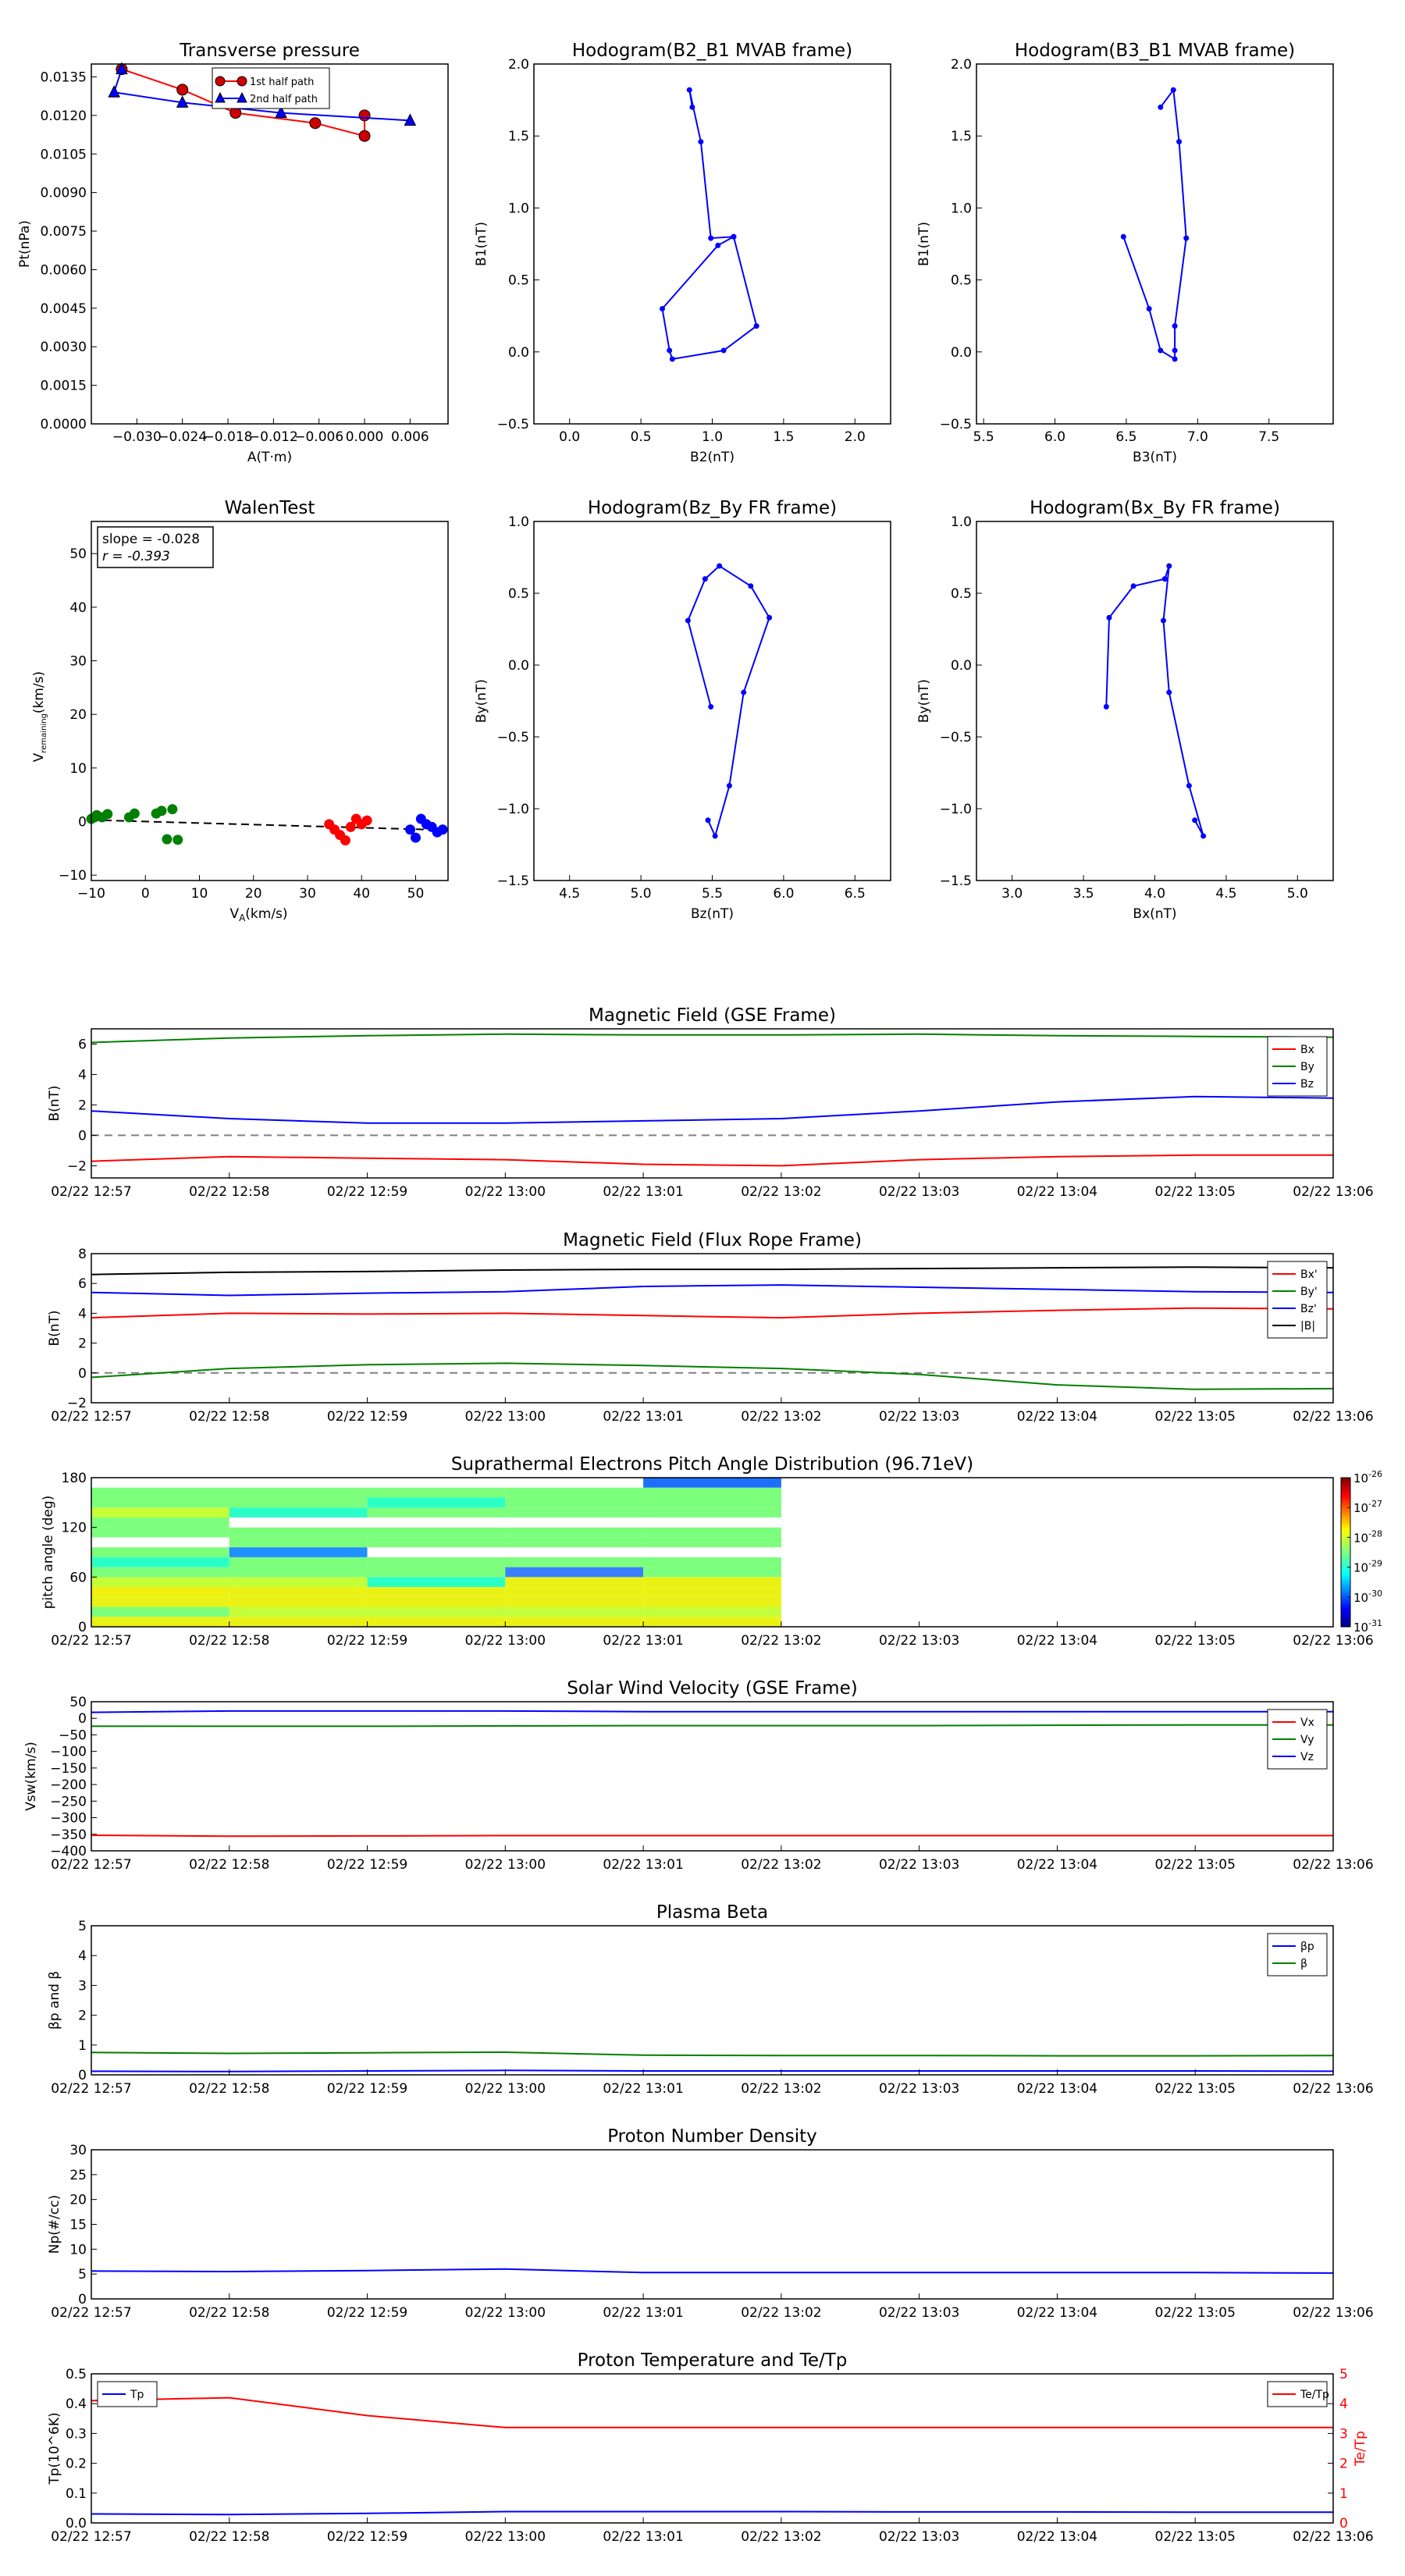 The height and width of the screenshot is (2576, 1405). Describe the element at coordinates (228, 437) in the screenshot. I see `x-tick-label: −0.018` at that location.